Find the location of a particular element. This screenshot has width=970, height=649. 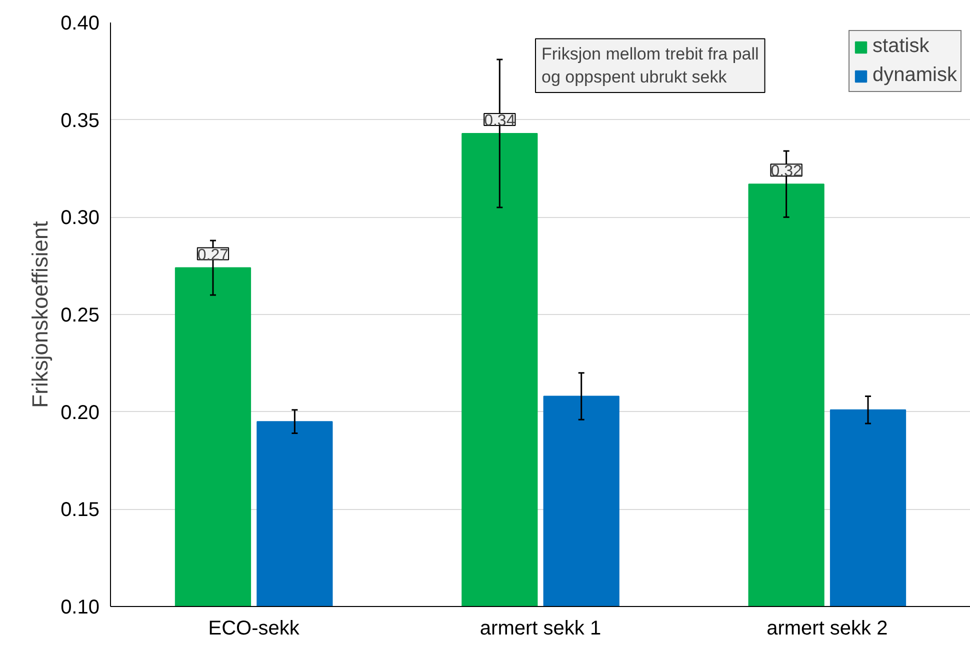

y-tick-label: 0.35 is located at coordinates (80, 121).